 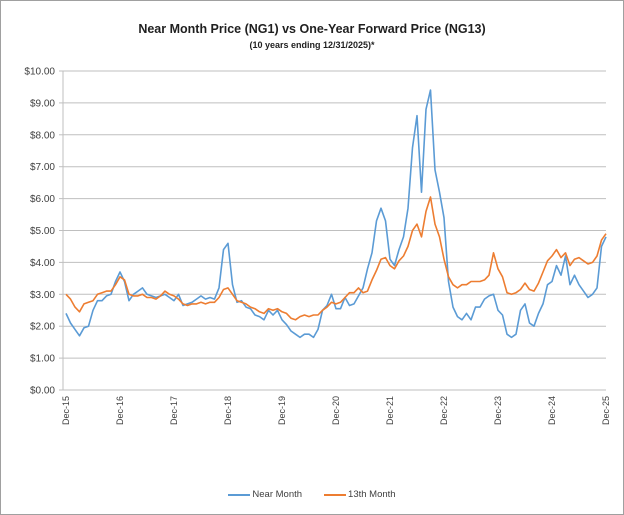 I want to click on y-tick-label: $9.00, so click(x=42, y=103).